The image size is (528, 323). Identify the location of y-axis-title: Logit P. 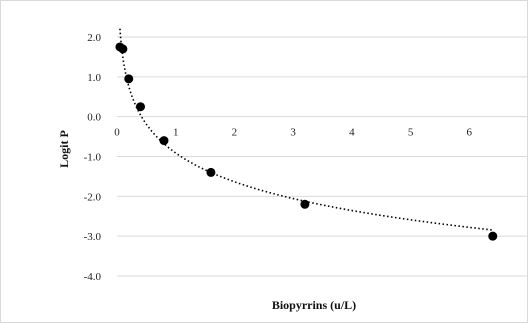
(64, 149).